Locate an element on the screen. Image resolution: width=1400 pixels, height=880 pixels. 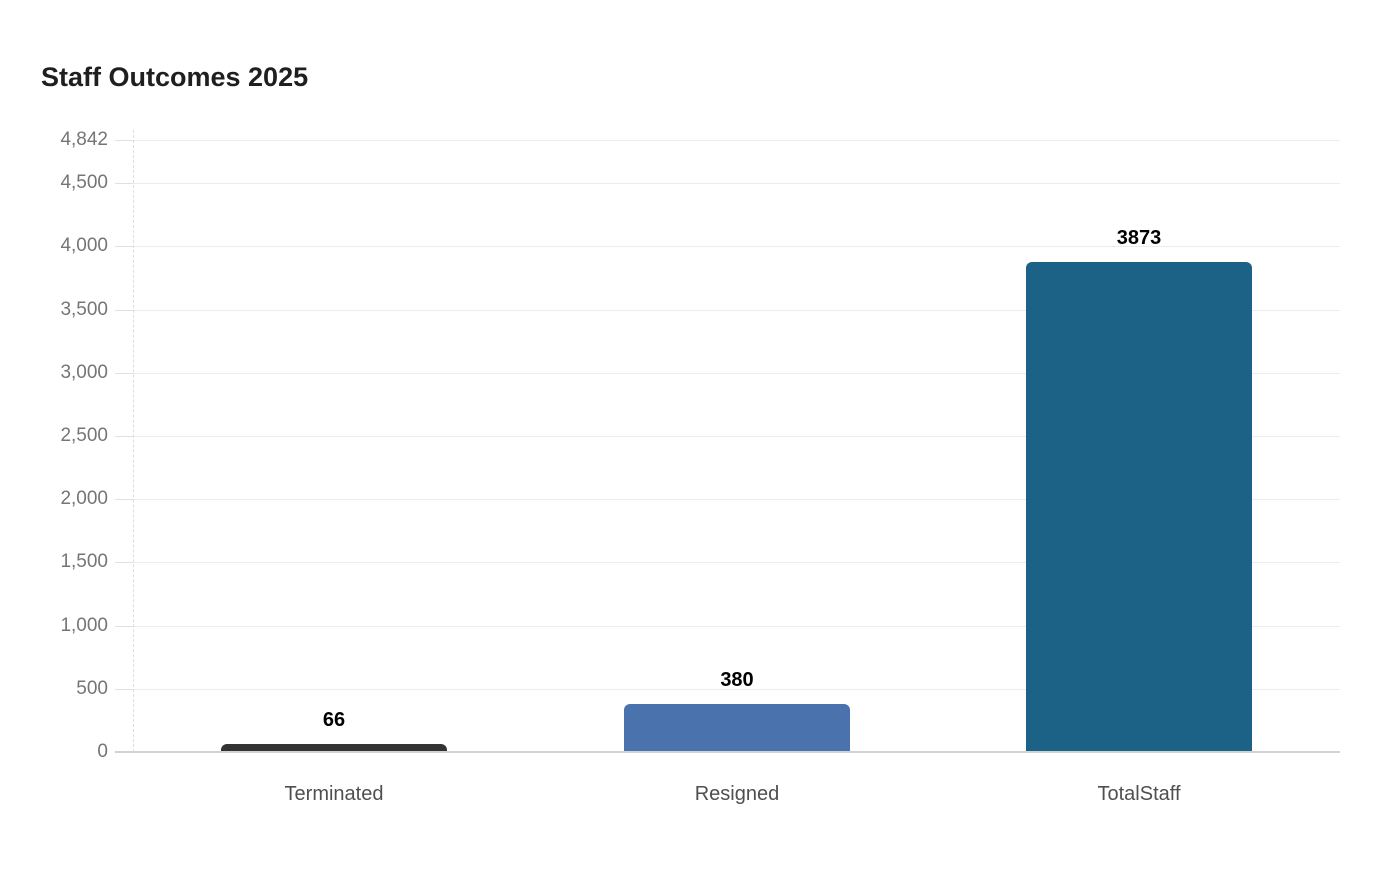
y-axis-tick-label: 4,500 is located at coordinates (84, 182).